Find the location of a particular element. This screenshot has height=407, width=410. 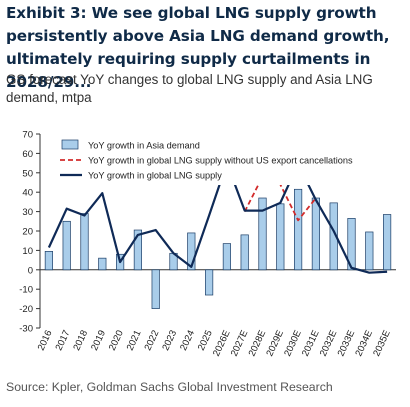

x-tick-label: 2017 is located at coordinates (63, 341).